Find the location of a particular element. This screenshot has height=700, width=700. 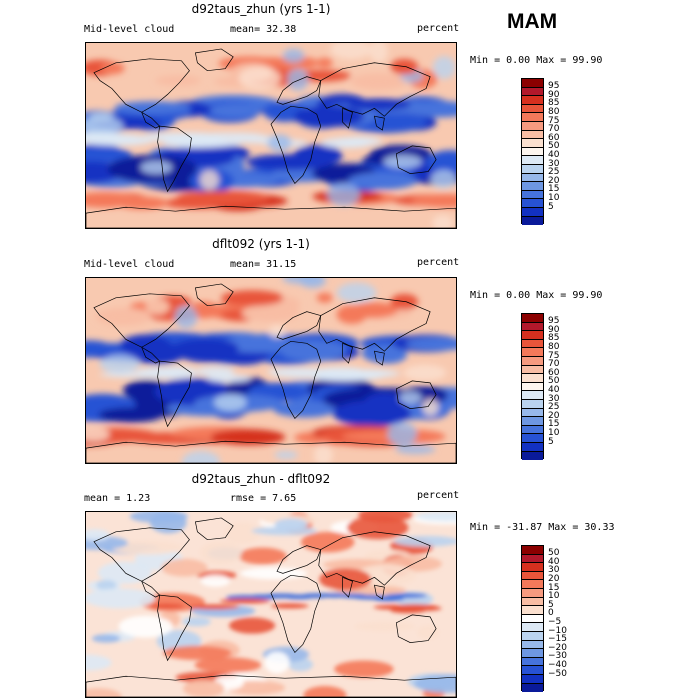

colorbar-tick-label: −15 is located at coordinates (557, 639).